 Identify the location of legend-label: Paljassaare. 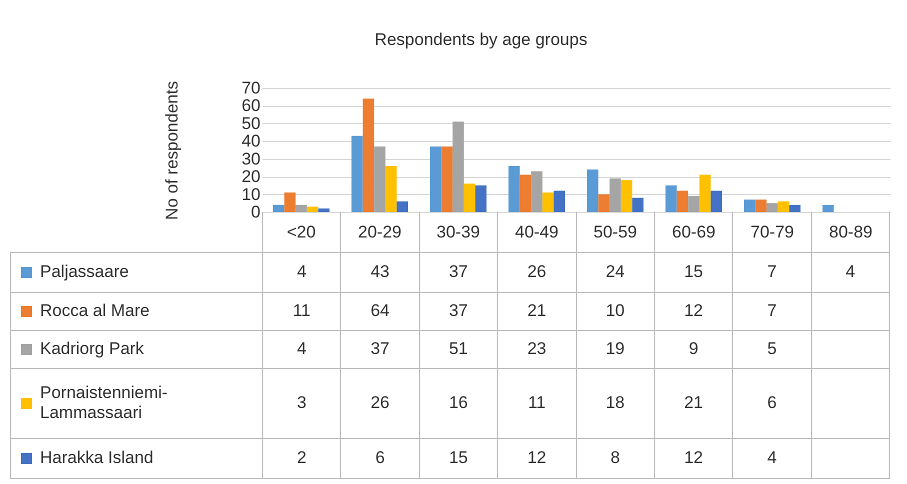
(84, 272).